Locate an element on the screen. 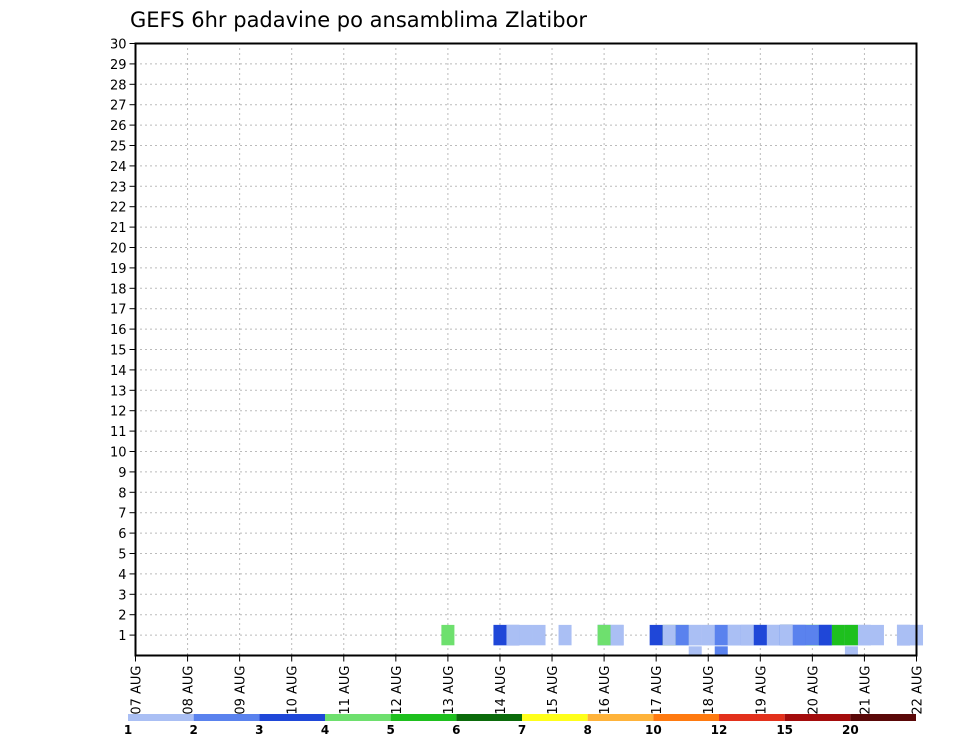  legend-label: 3 is located at coordinates (259, 730).